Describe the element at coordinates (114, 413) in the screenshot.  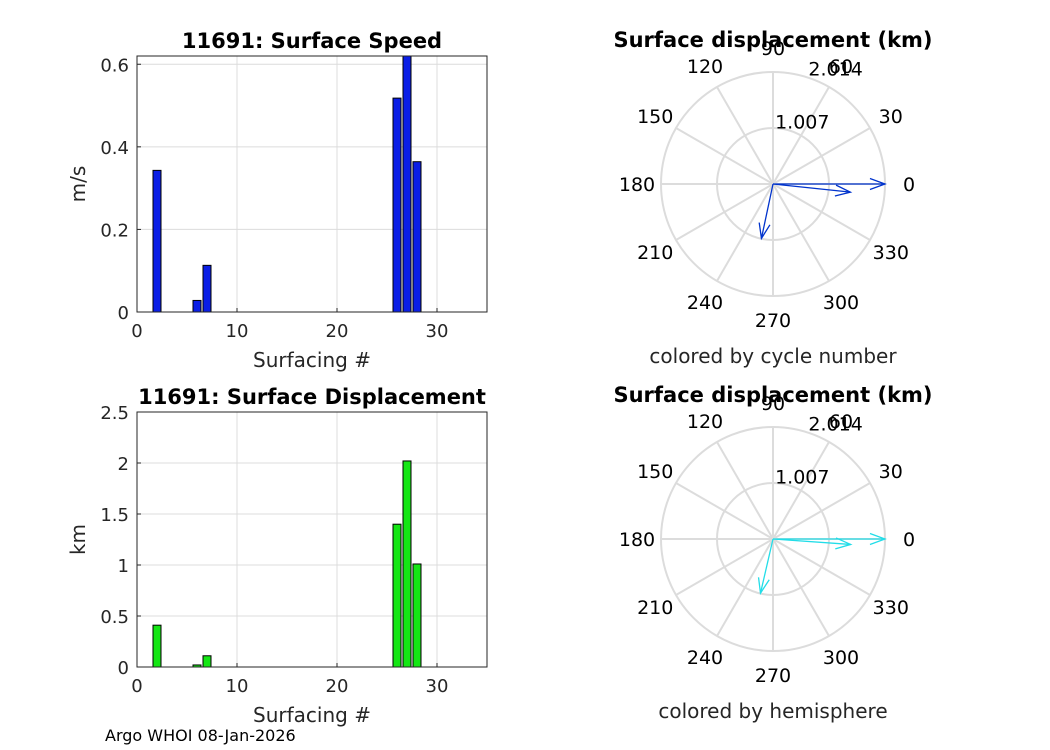
I see `y-tick-label: 2.5` at that location.